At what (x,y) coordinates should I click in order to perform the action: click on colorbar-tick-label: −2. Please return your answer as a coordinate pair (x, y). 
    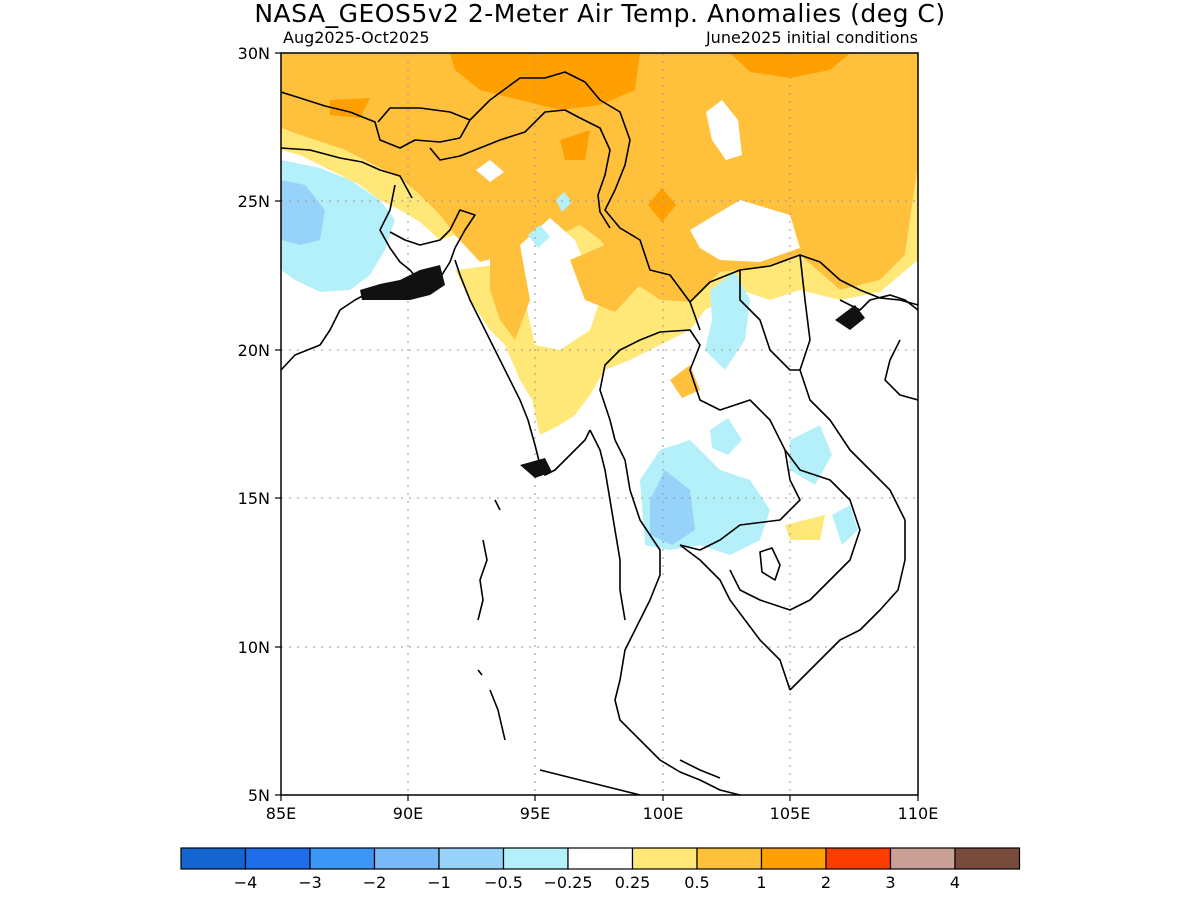
    Looking at the image, I should click on (375, 882).